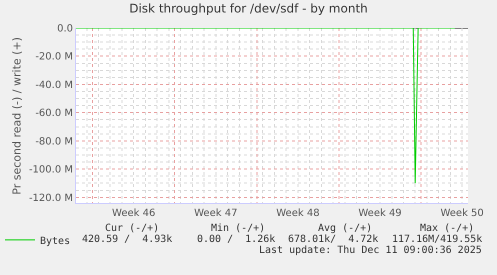 This screenshot has height=275, width=497. Describe the element at coordinates (216, 213) in the screenshot. I see `x-tick-label: Week 47` at that location.